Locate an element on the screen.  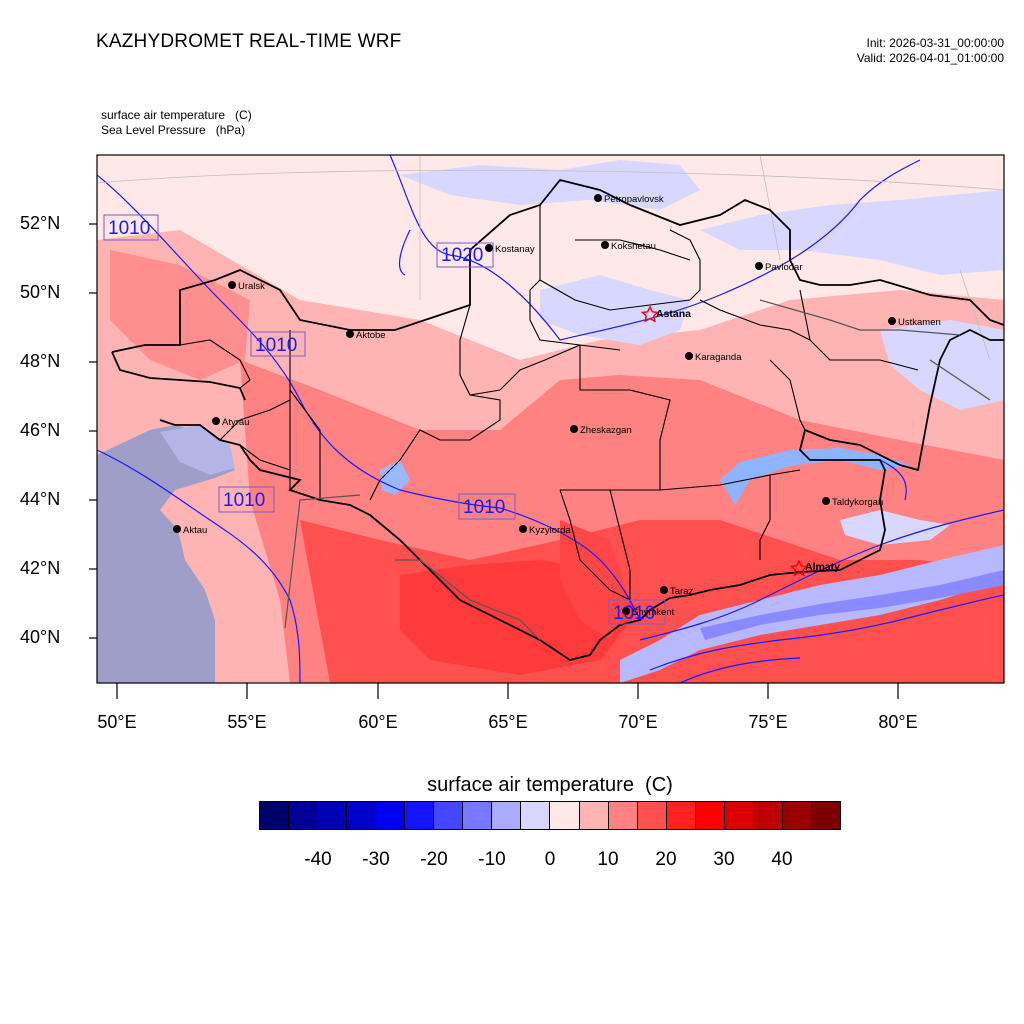
lon-label-65: 65°E is located at coordinates (508, 722).